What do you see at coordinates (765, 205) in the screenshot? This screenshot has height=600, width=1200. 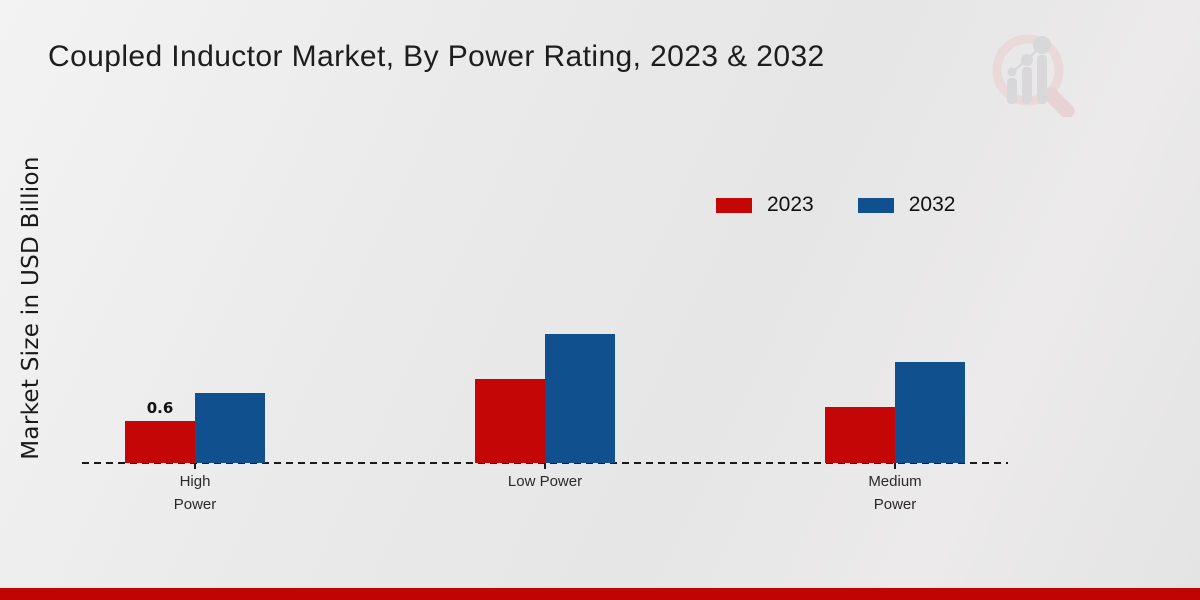 I see `legend-item-2023: 2023` at bounding box center [765, 205].